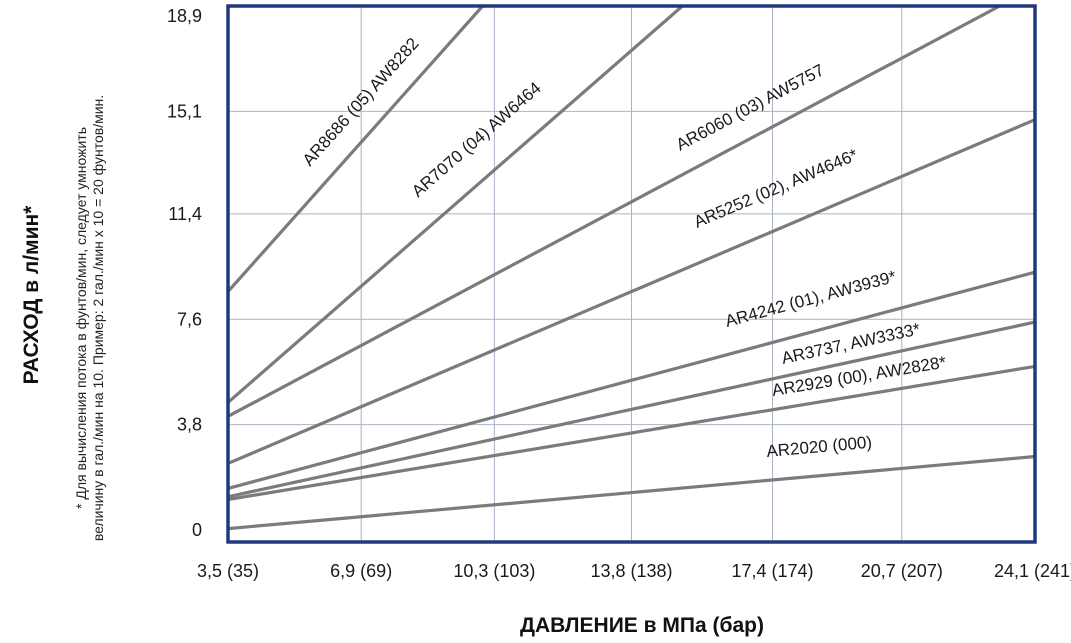 The height and width of the screenshot is (643, 1071). What do you see at coordinates (228, 571) in the screenshot?
I see `x-tick-label: 3,5 (35)` at bounding box center [228, 571].